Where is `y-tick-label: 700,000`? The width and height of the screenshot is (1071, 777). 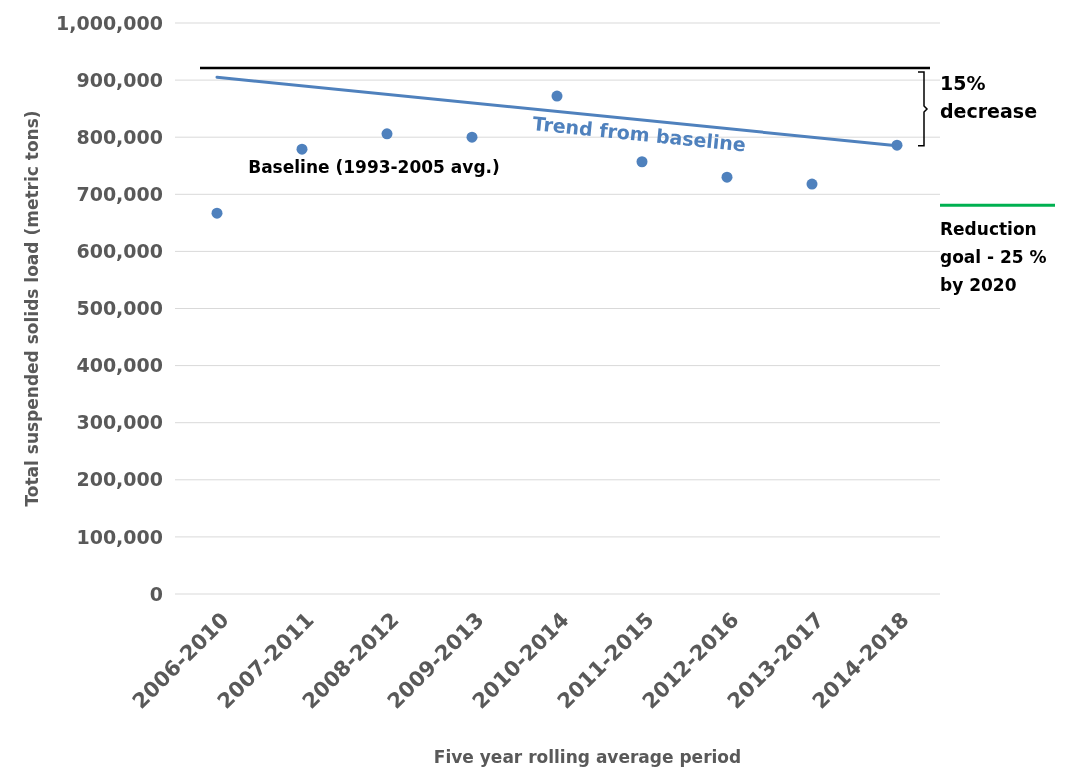 y-tick-label: 700,000 is located at coordinates (119, 193).